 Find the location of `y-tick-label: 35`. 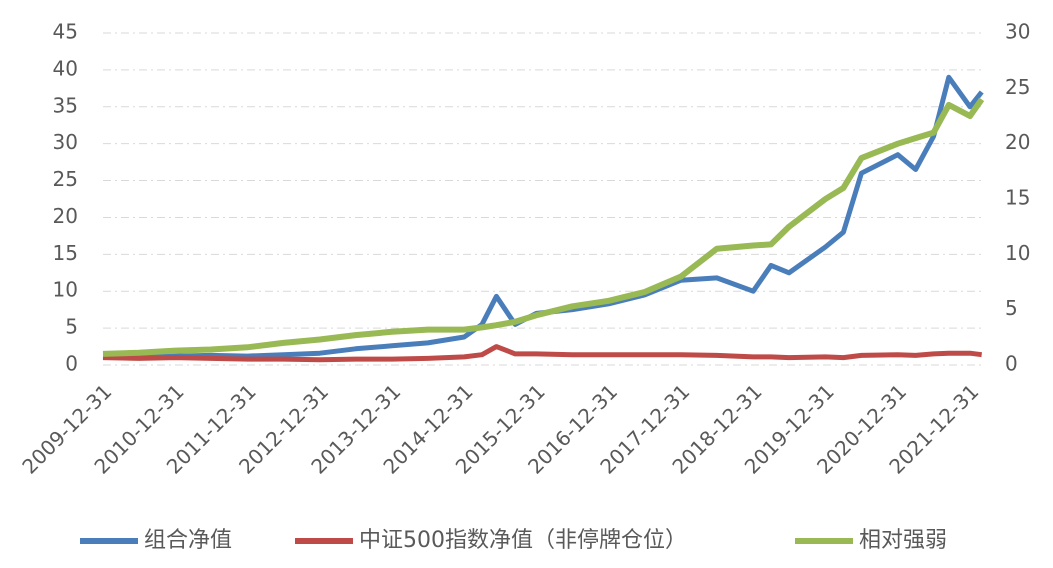

y-tick-label: 35 is located at coordinates (65, 105).